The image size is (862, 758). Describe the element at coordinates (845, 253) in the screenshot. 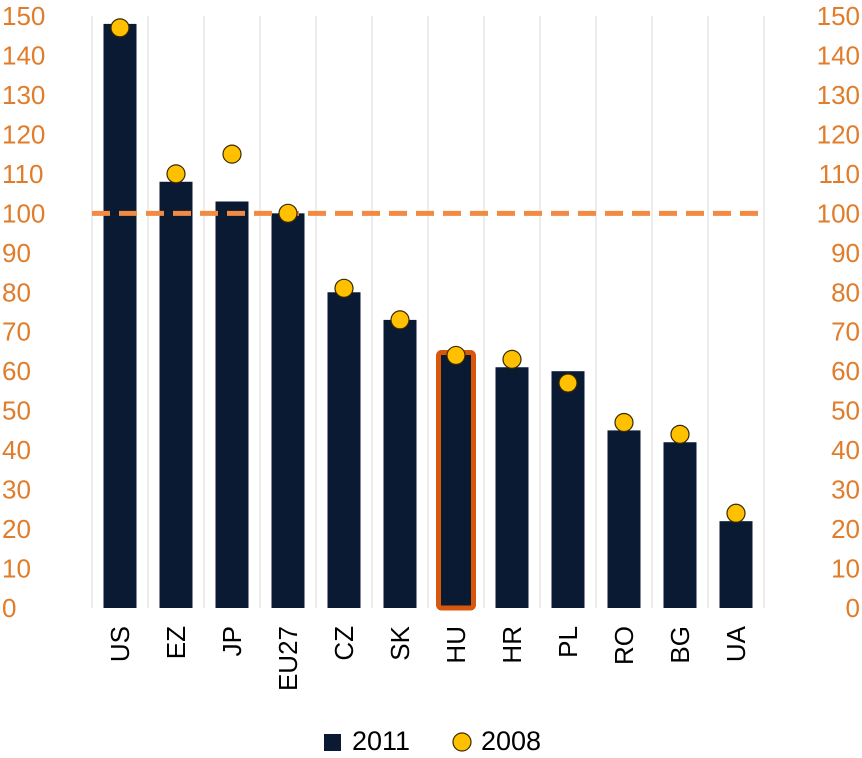

I see `y-tick-label-right: 90` at that location.